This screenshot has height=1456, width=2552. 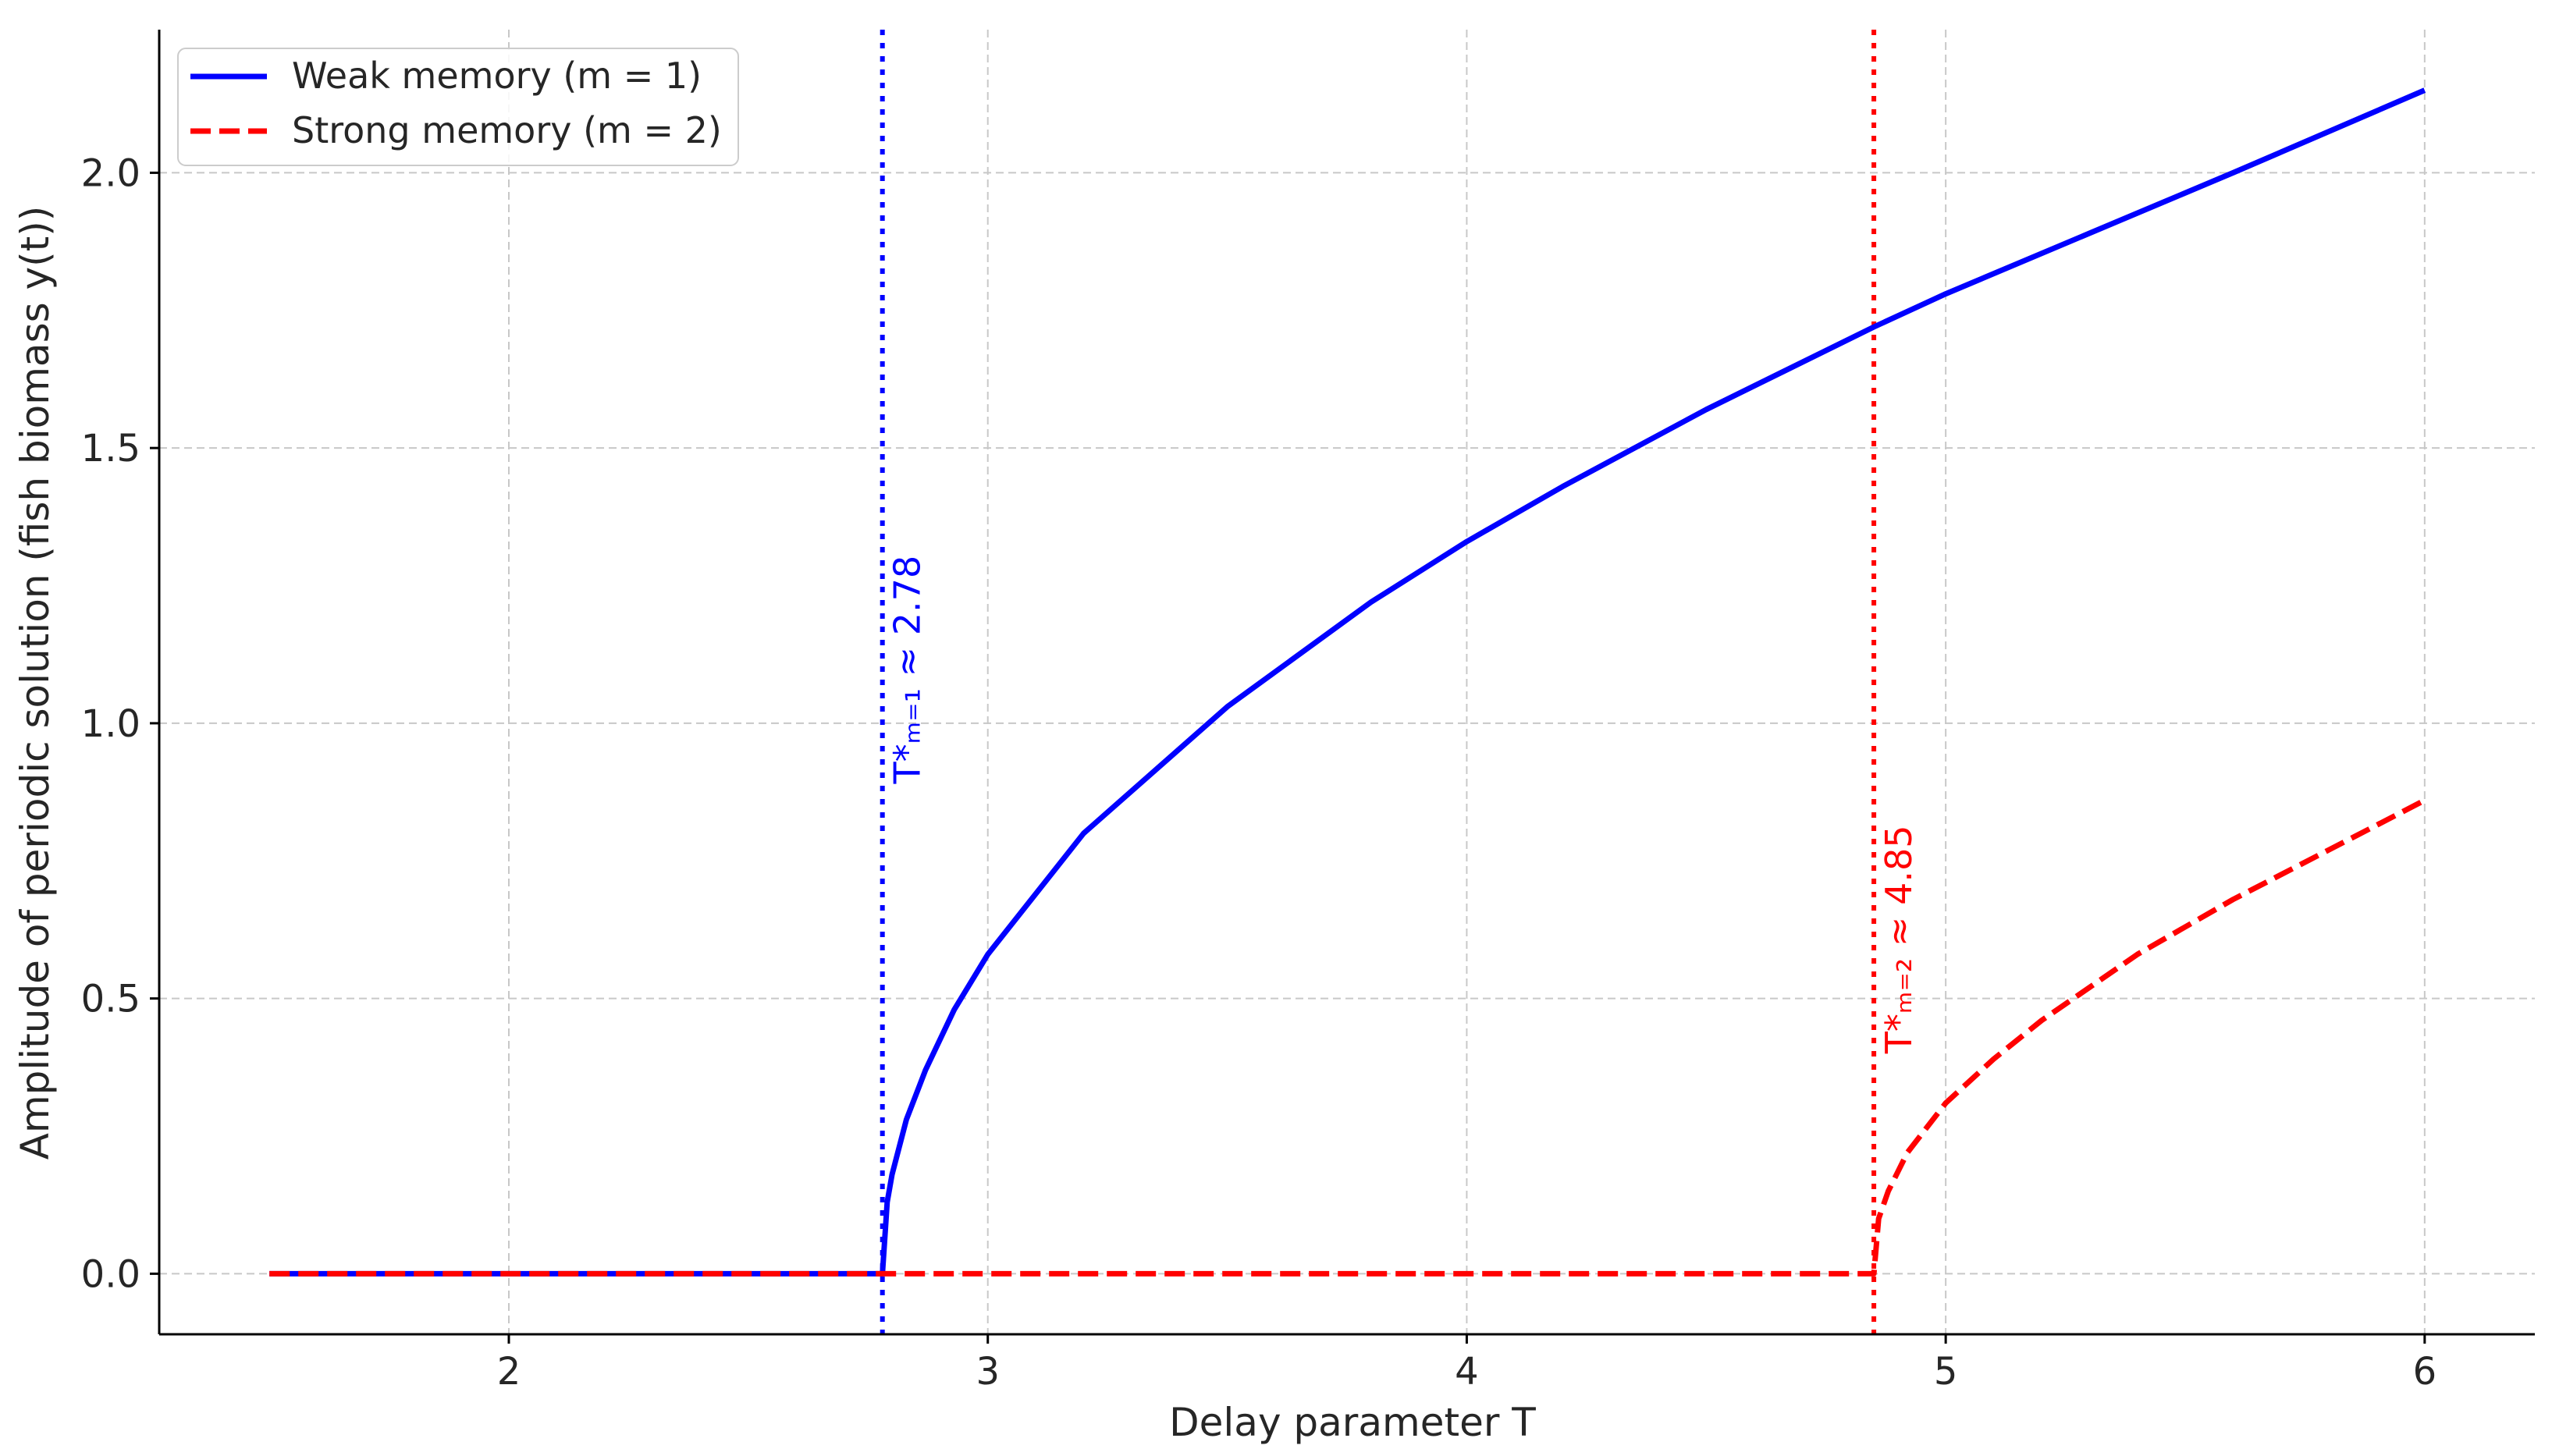 What do you see at coordinates (1899, 940) in the screenshot?
I see `threshold-label: T*ₘ₌₂ ≈ 4.85` at bounding box center [1899, 940].